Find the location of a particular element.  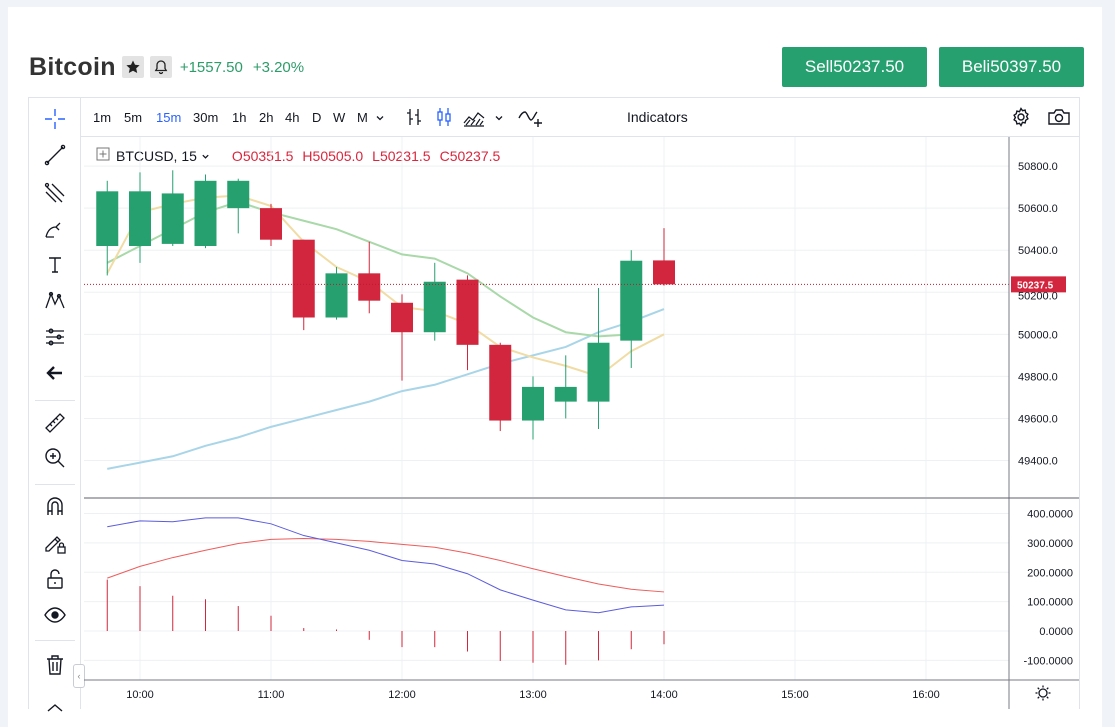

legend-low-key: L is located at coordinates (376, 155).